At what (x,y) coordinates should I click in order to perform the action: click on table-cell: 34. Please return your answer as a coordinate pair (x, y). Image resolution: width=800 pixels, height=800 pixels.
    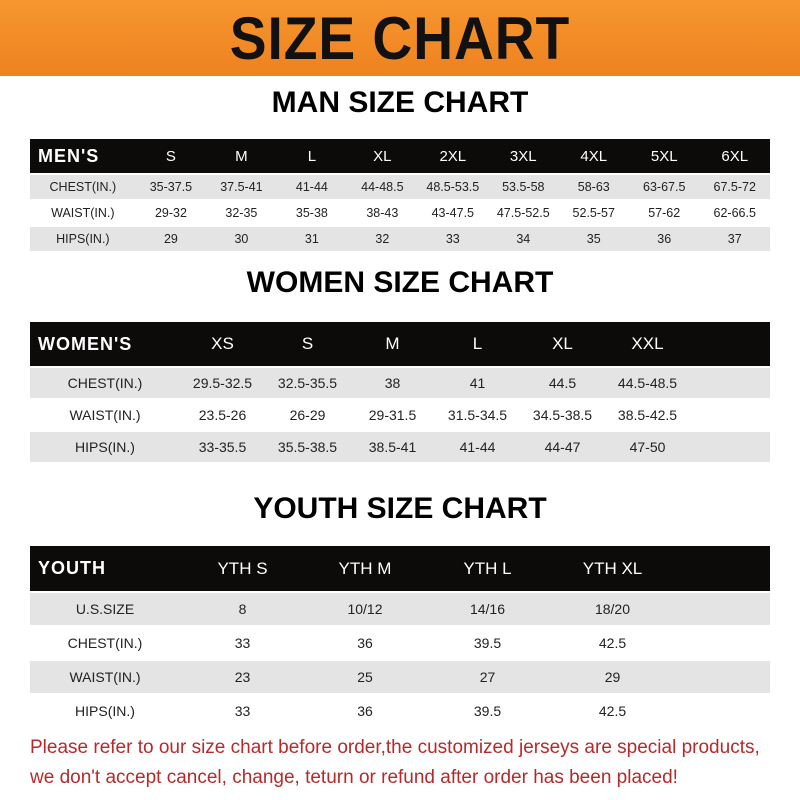
    Looking at the image, I should click on (523, 239).